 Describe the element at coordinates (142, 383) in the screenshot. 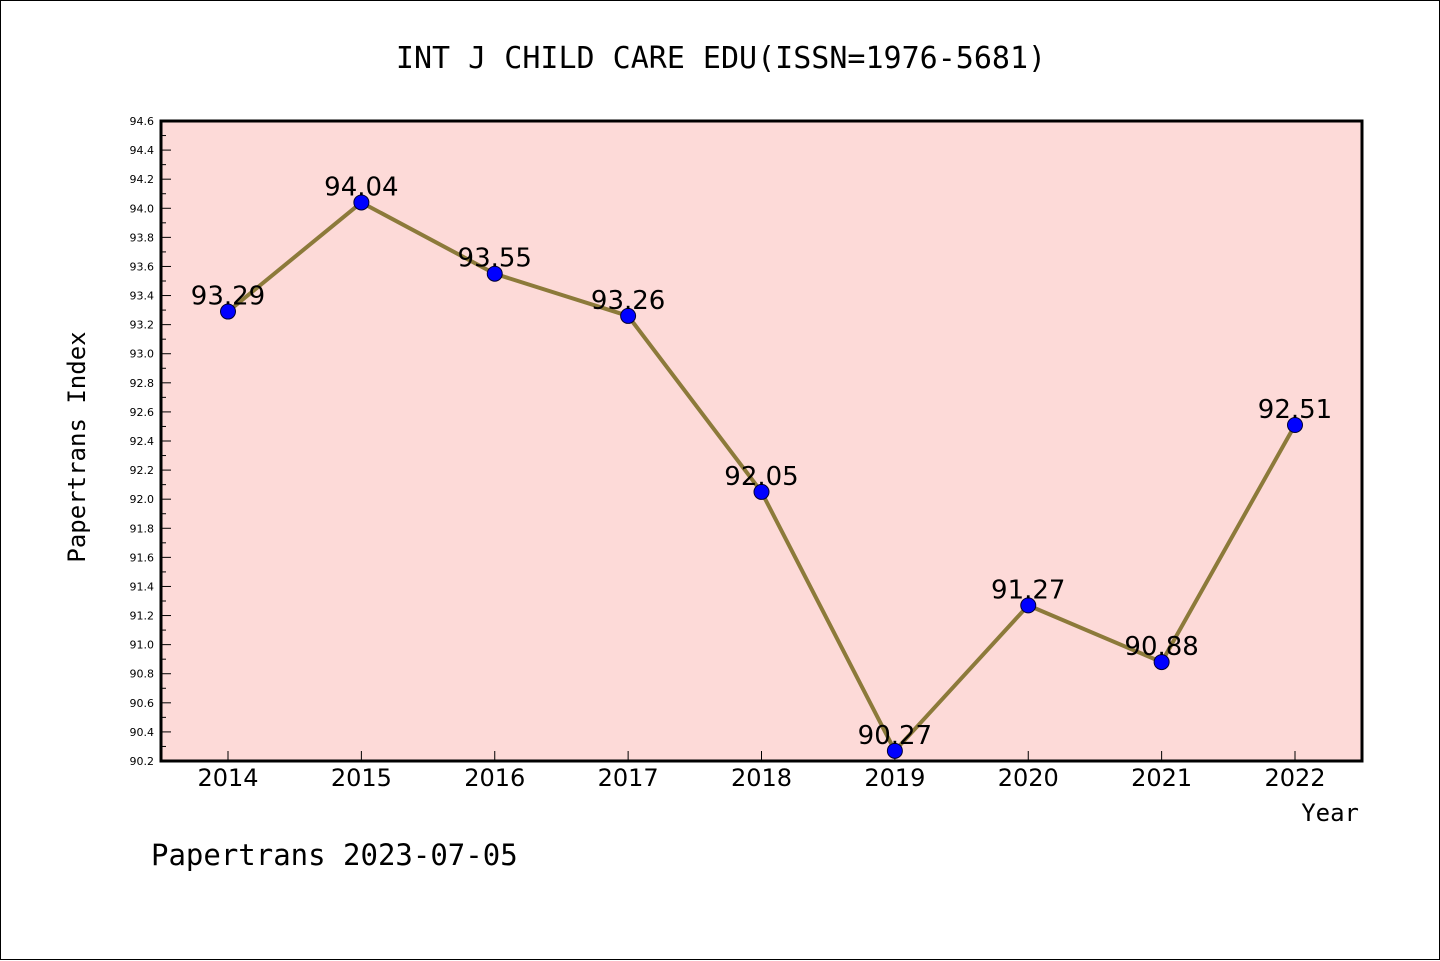

I see `y-tick-label: 92.8` at that location.